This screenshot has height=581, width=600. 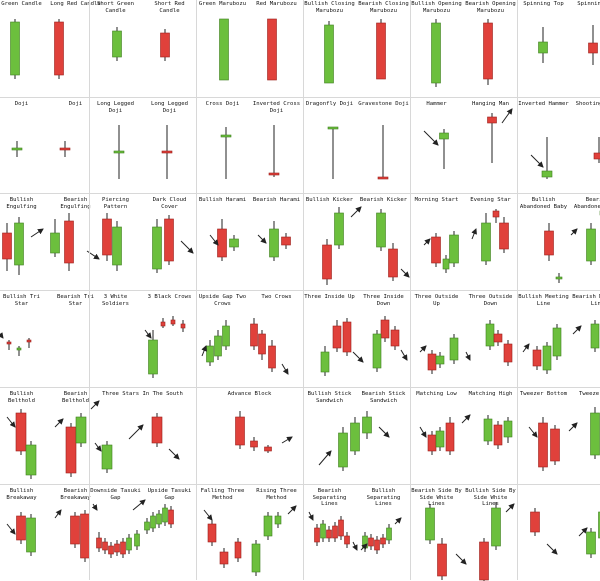 I want to click on pattern-cell: Three Stars In The South, so click(x=142, y=435).